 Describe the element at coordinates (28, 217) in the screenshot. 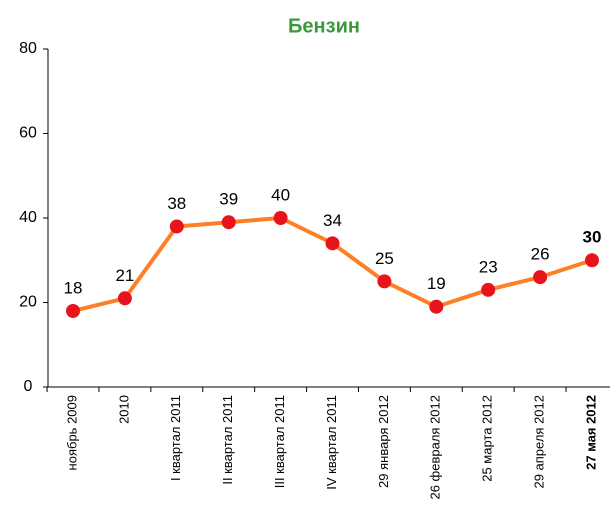

I see `y-tick-label: 40` at that location.